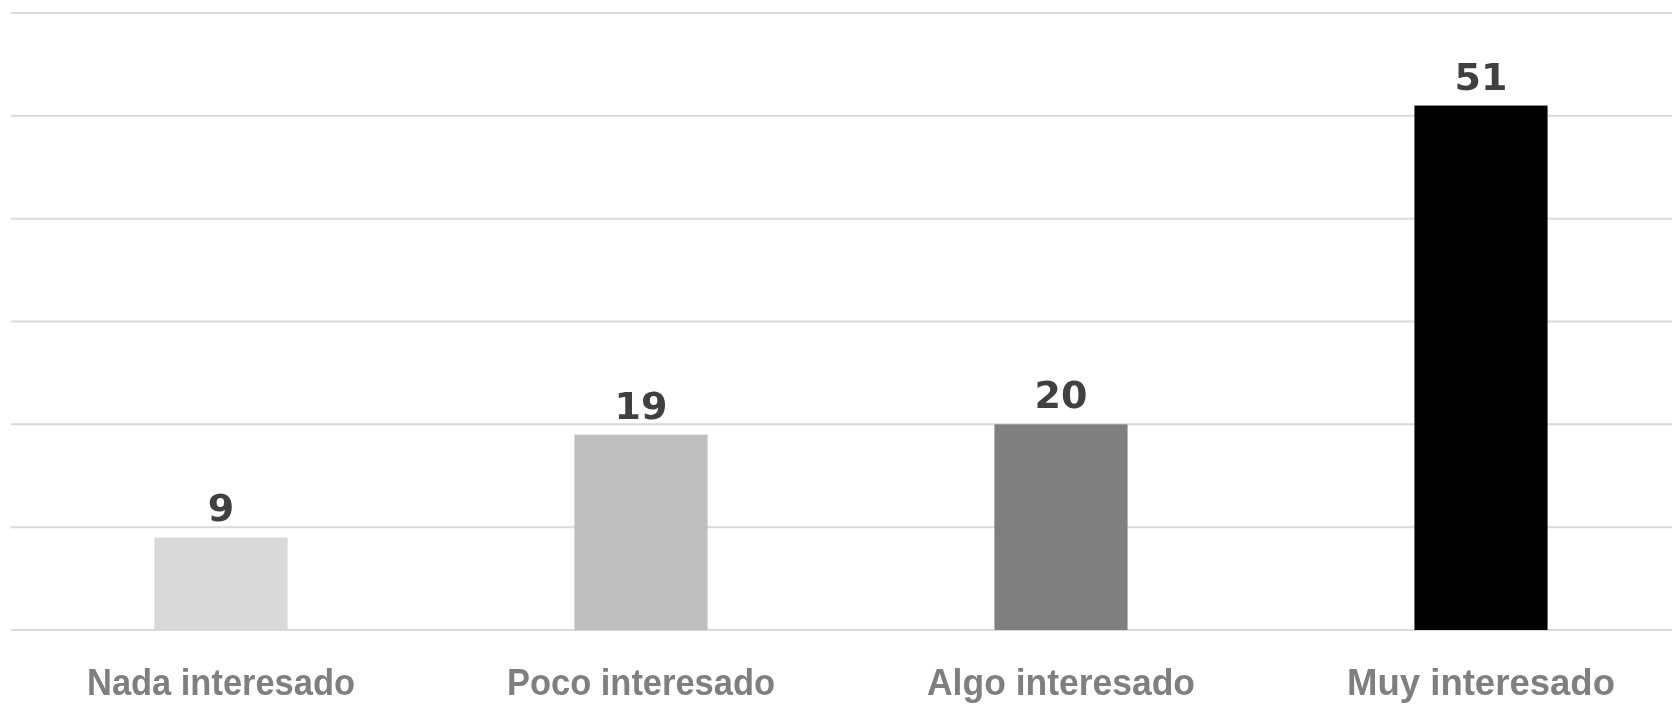 The height and width of the screenshot is (705, 1672). I want to click on data-label: 9, so click(221, 508).